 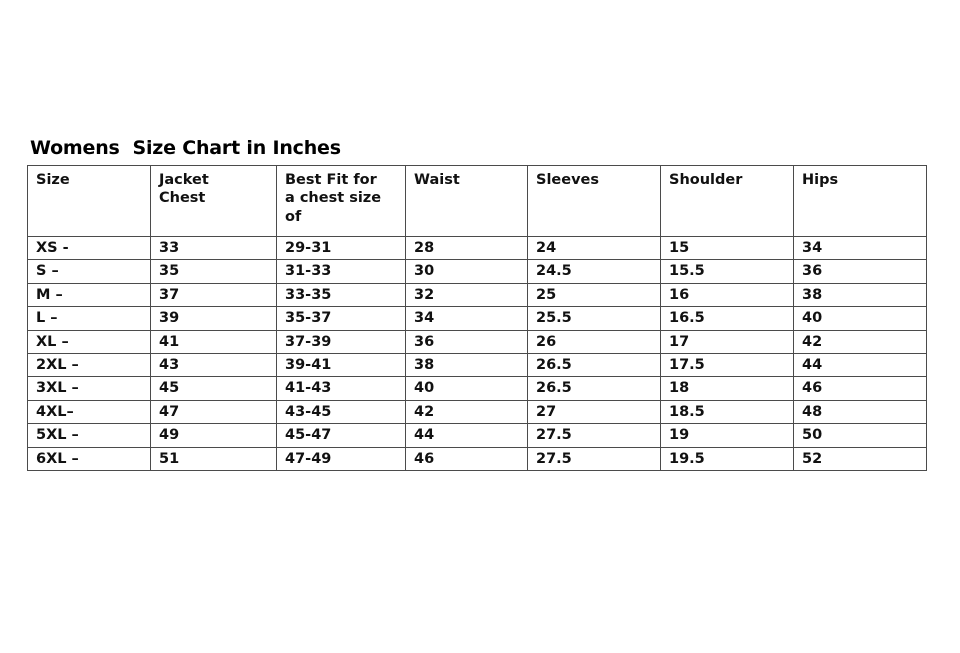 I want to click on cell-hips: 44, so click(x=860, y=365).